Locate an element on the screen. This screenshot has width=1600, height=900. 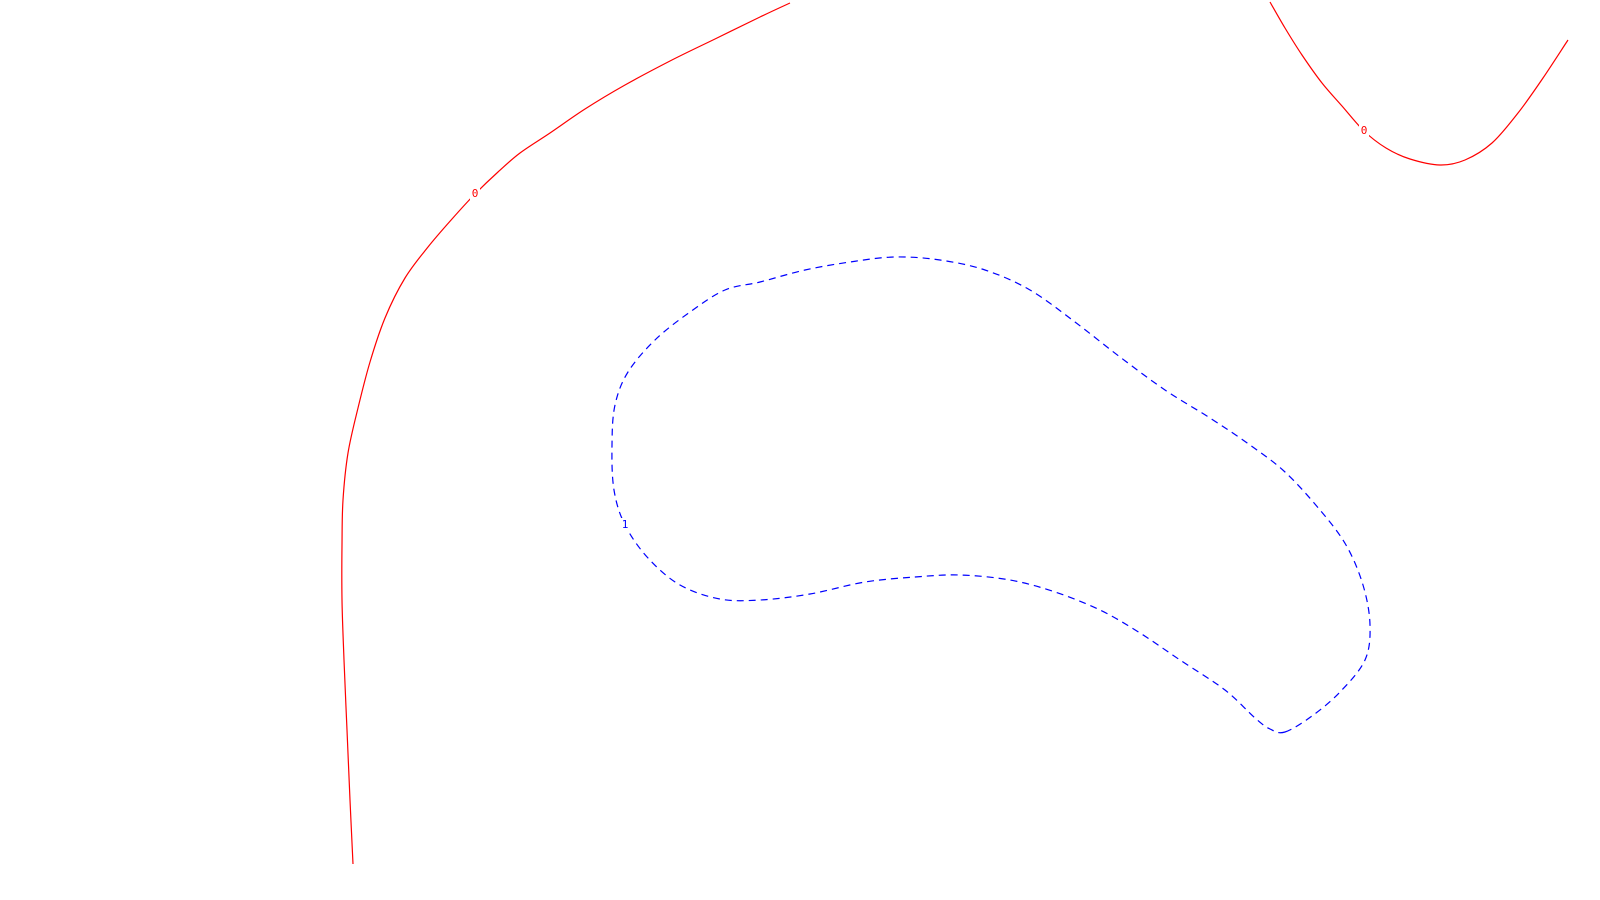
contour-label-0-1: 0 is located at coordinates (1364, 130).